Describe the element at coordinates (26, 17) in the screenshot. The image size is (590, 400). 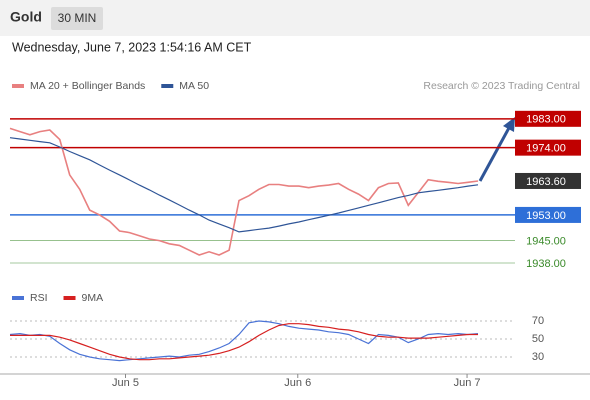
I see `instrument: Gold` at that location.